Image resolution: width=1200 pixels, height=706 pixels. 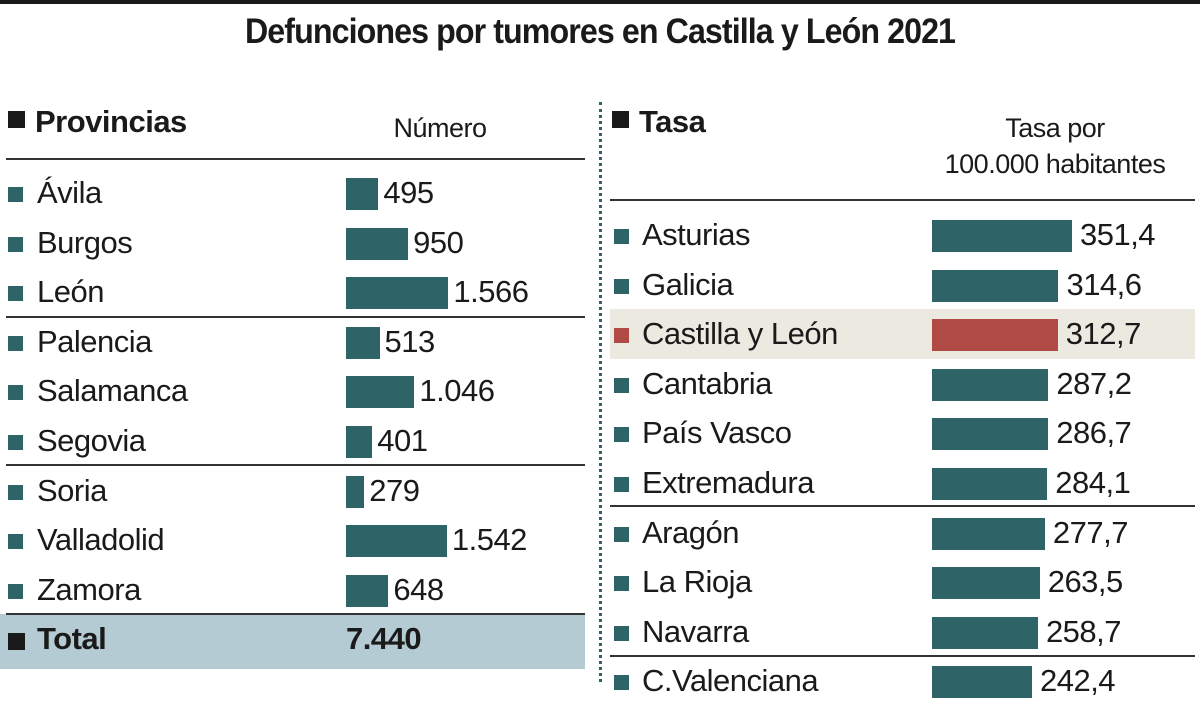 I want to click on provinces-header: Provincias, so click(x=97, y=122).